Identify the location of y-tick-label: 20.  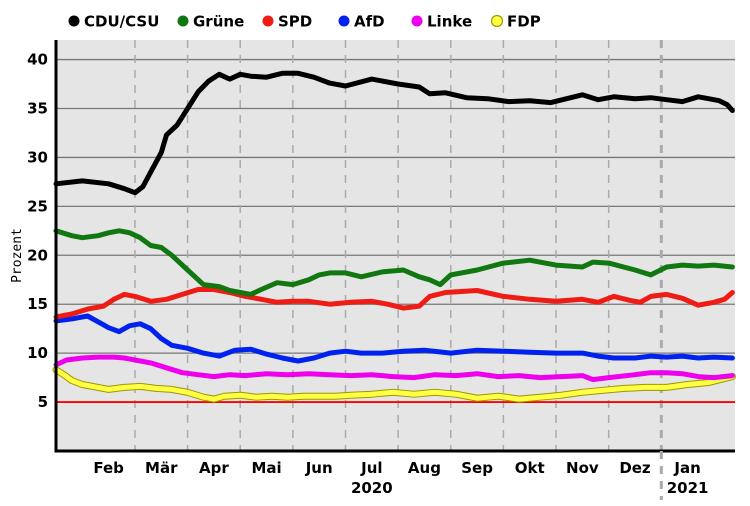
(37, 255).